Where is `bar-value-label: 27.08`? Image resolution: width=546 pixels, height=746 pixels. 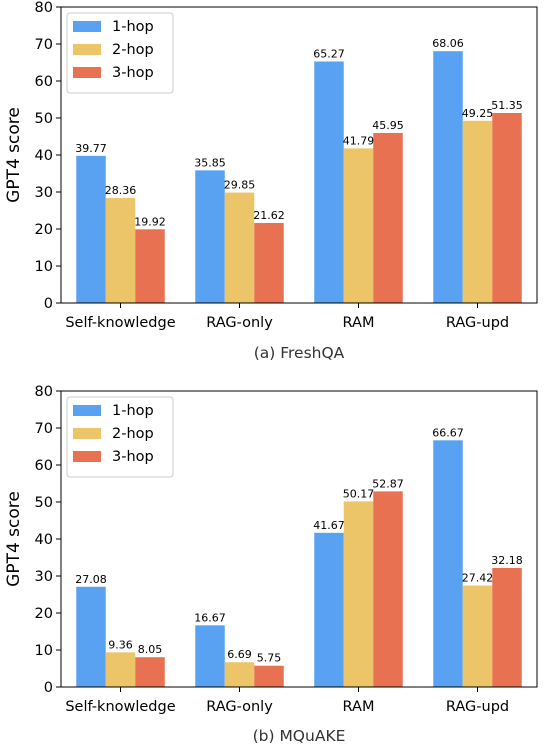
bar-value-label: 27.08 is located at coordinates (91, 579).